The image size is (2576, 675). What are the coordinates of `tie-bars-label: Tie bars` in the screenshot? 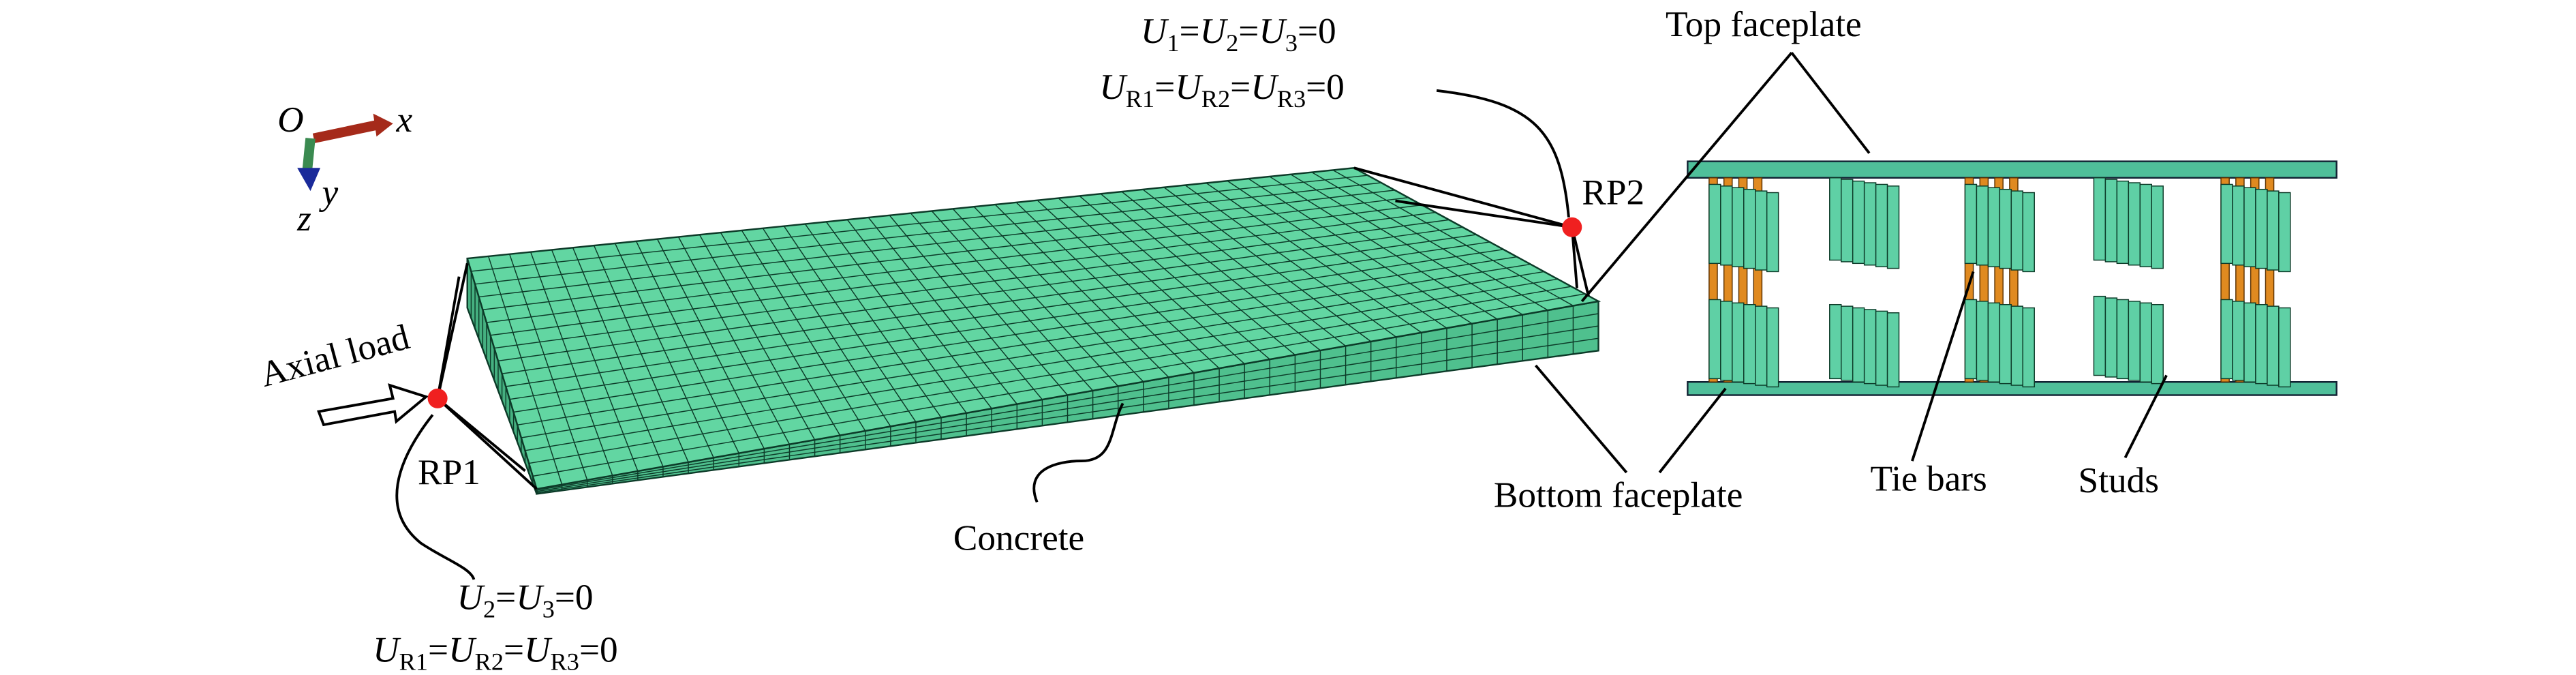 It's located at (1929, 479).